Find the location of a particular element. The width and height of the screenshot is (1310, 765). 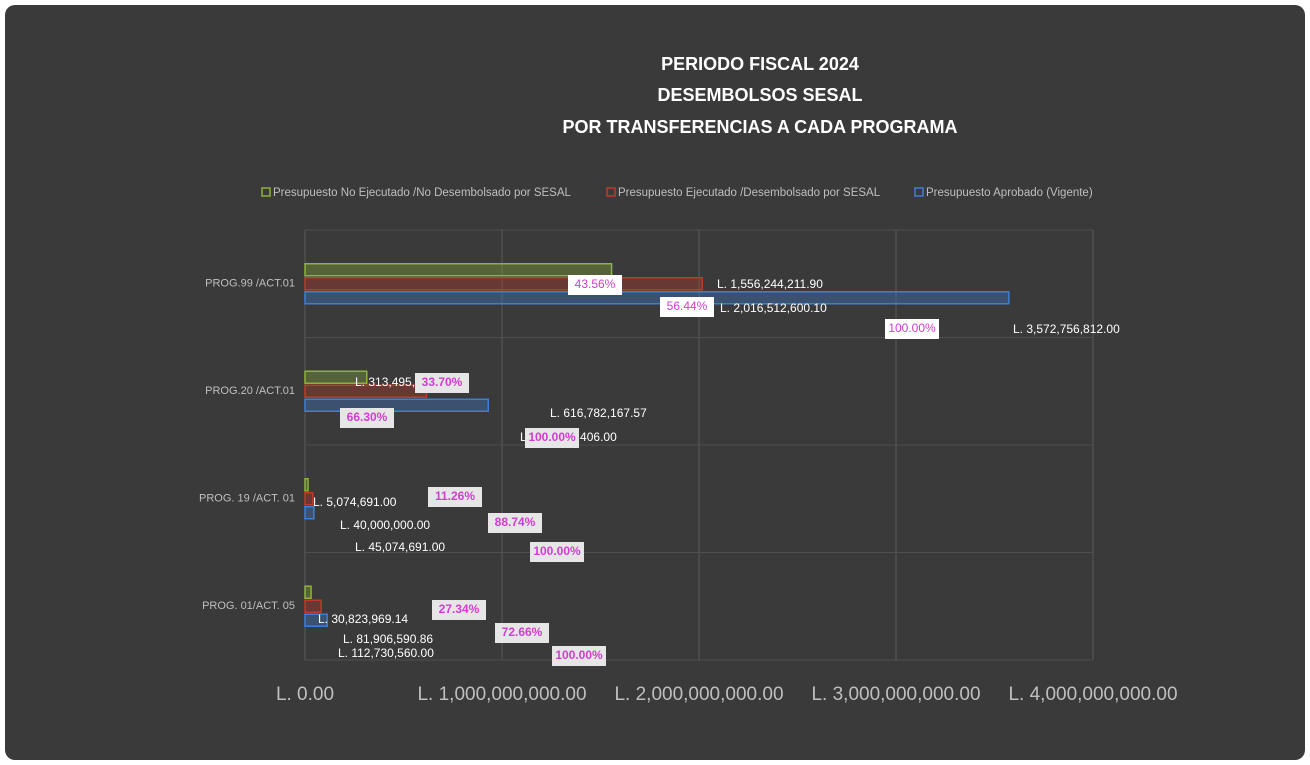

value-label: L. 1,556,244,211.90 is located at coordinates (770, 284).